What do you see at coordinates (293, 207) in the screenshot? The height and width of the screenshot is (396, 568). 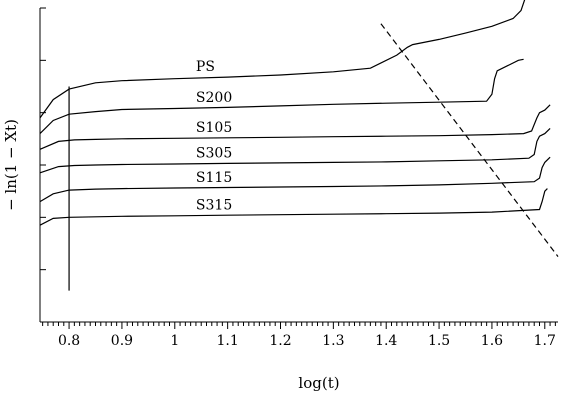 I see `series-line-s315` at bounding box center [293, 207].